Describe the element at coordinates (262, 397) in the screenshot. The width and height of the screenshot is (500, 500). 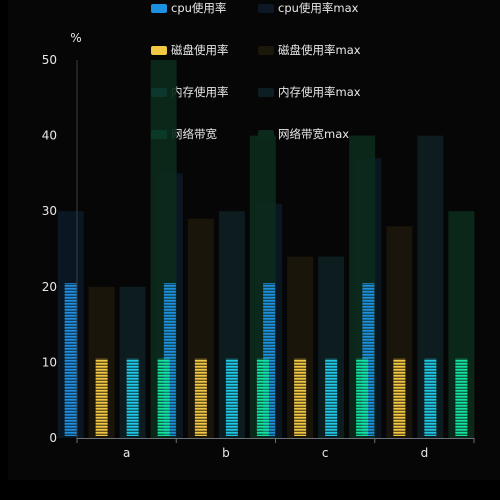
I see `bar-3-b` at that location.